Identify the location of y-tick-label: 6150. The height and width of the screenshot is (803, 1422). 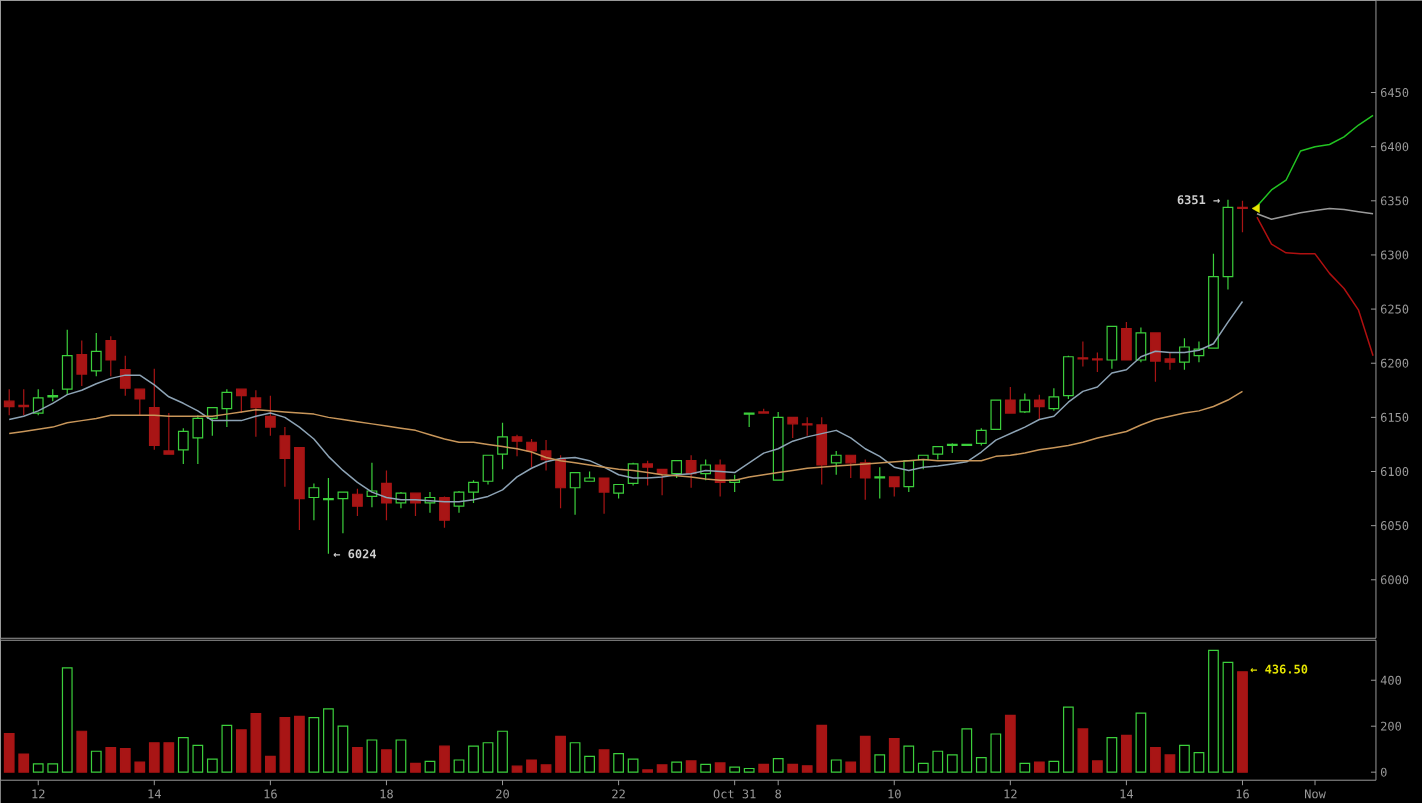
(1394, 417).